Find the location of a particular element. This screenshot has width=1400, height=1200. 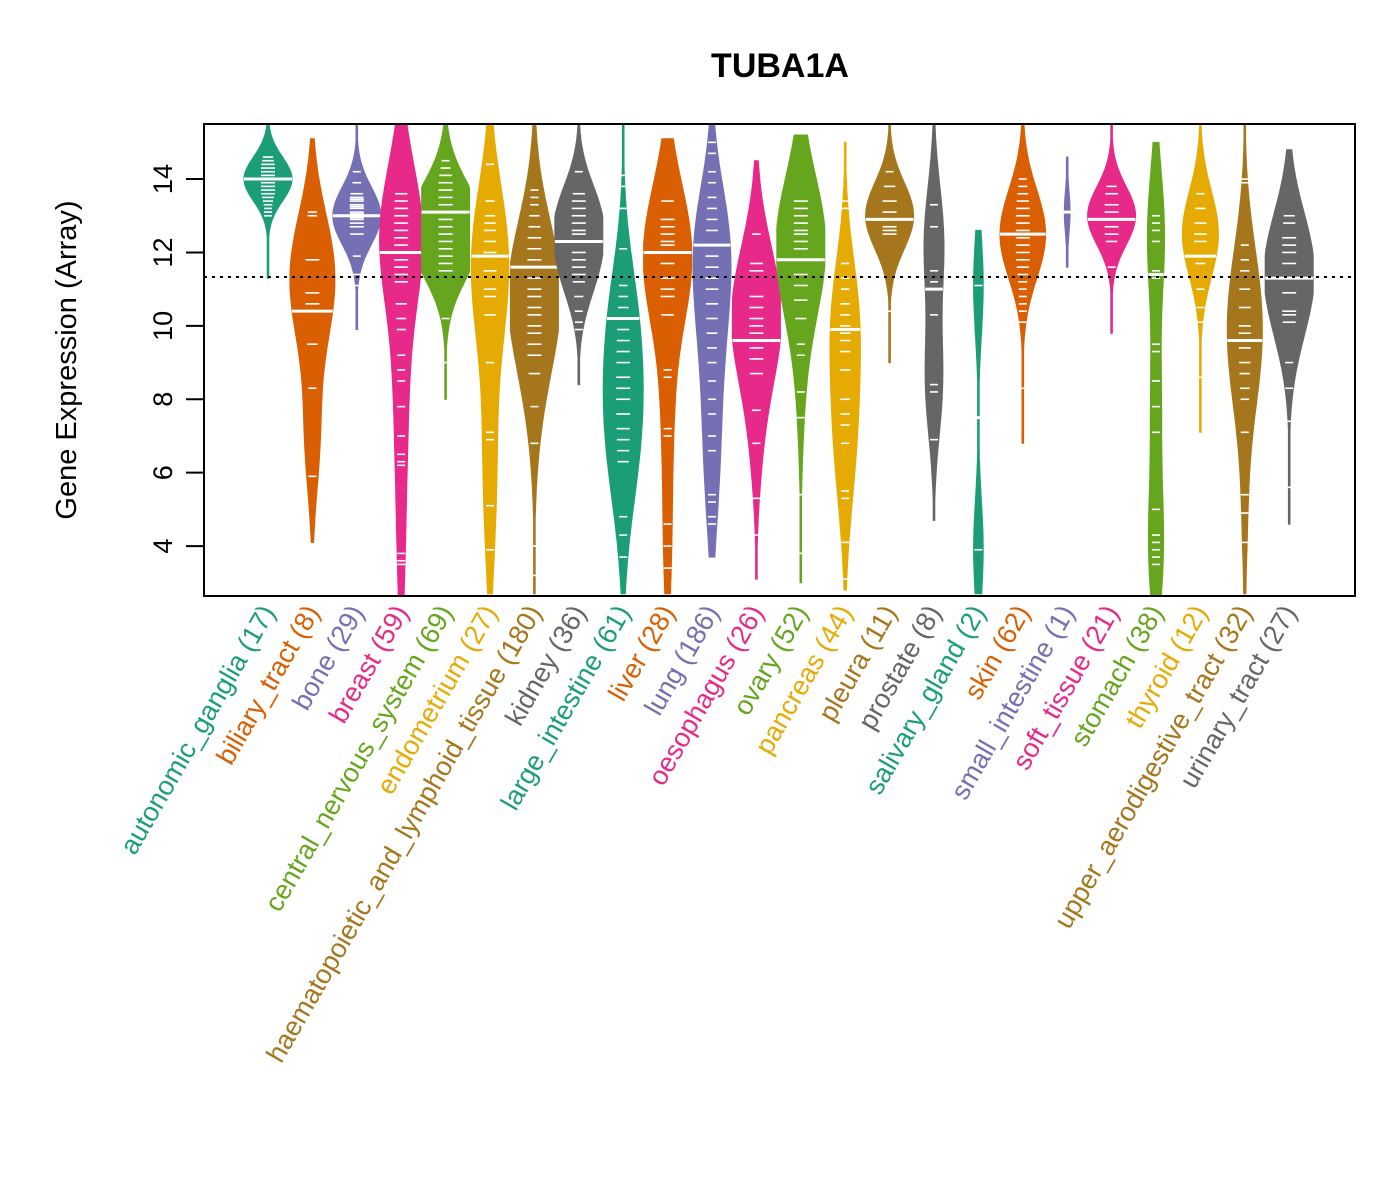

chart-title: TUBA1A is located at coordinates (780, 66).